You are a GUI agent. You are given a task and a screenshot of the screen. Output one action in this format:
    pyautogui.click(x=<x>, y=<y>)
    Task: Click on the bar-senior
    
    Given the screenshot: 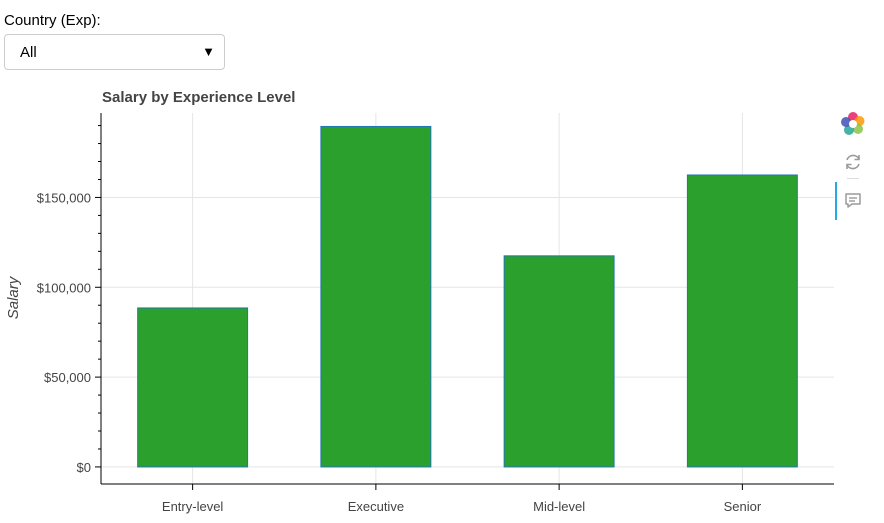 What is the action you would take?
    pyautogui.click(x=742, y=321)
    